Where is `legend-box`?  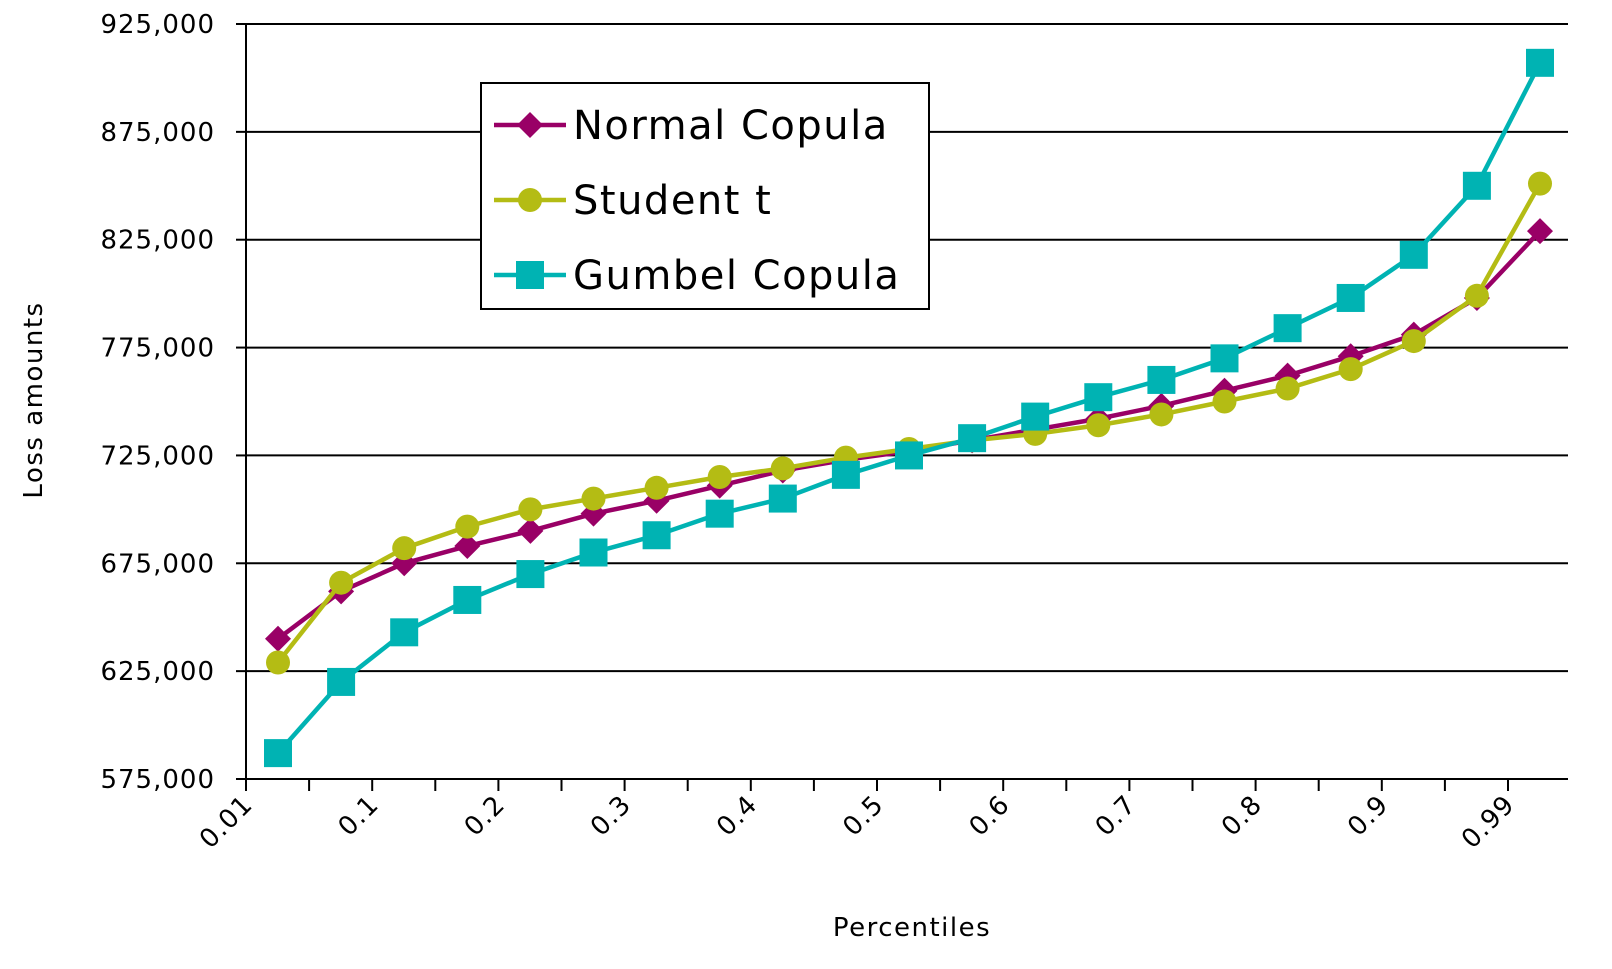 legend-box is located at coordinates (705, 196).